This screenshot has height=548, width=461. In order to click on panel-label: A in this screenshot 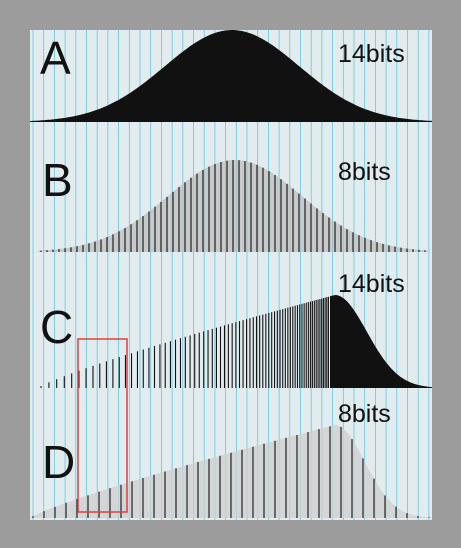, I will do `click(55, 58)`.